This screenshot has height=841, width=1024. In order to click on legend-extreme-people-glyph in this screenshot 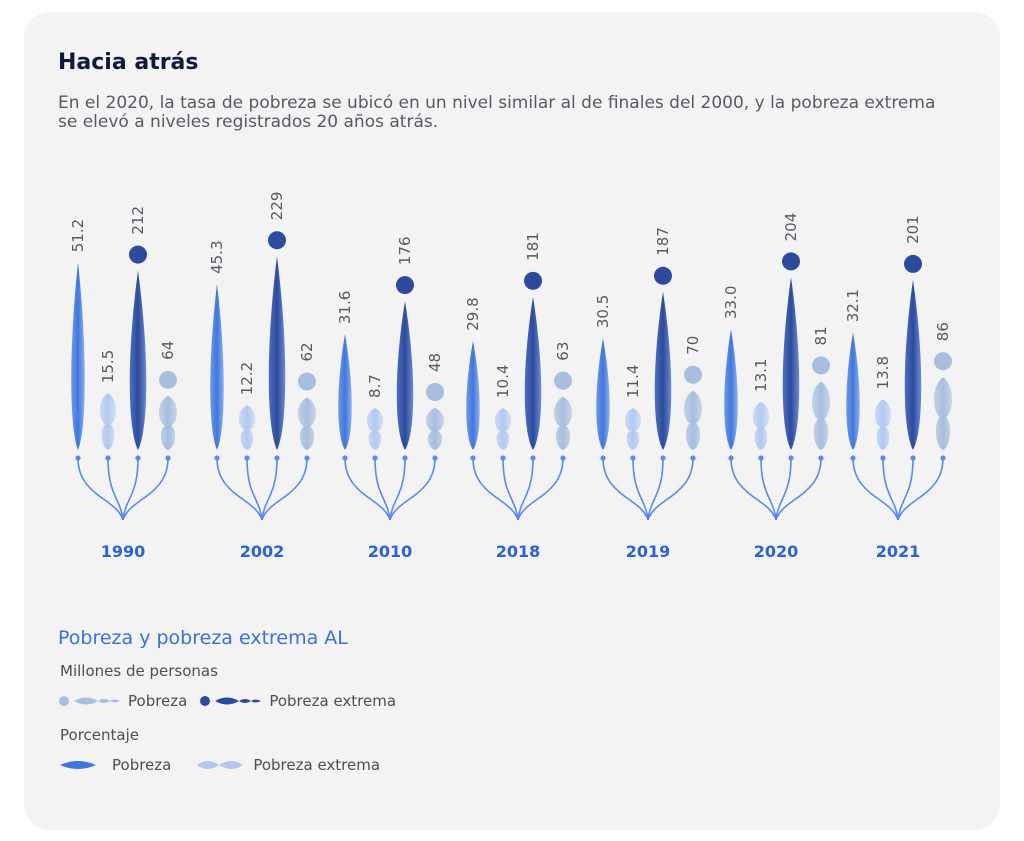, I will do `click(231, 701)`.